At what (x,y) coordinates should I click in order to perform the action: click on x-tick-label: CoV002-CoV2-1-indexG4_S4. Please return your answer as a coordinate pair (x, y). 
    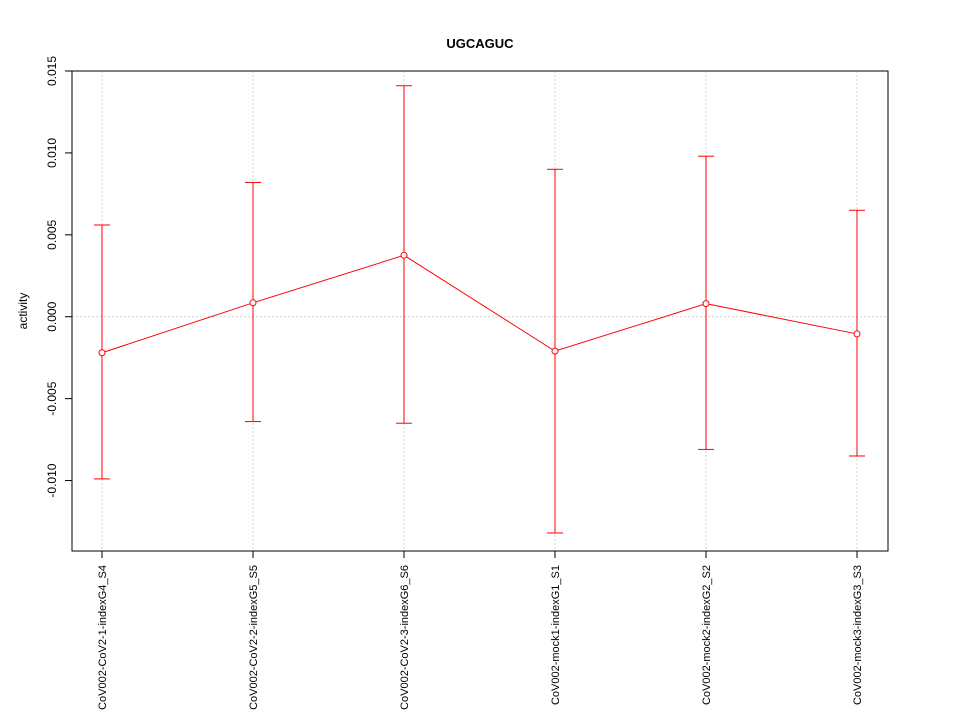
    Looking at the image, I should click on (103, 637).